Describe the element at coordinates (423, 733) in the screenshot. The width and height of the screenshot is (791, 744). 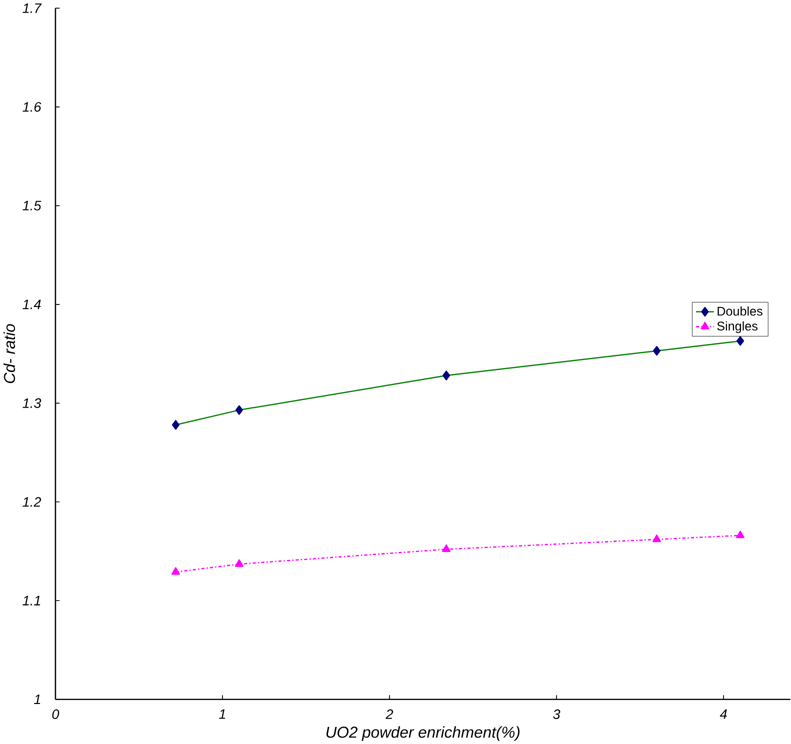
I see `x-axis-title: UO2 powder enrichment(%)` at that location.